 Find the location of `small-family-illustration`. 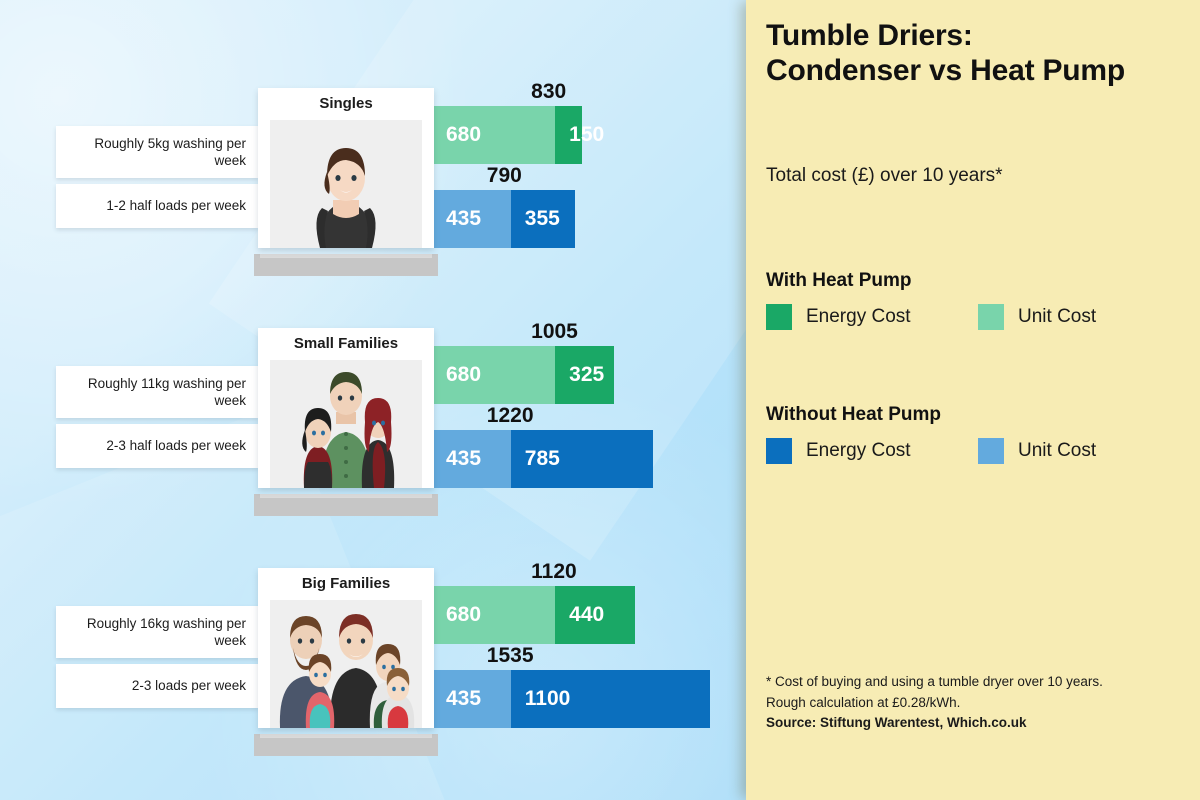

small-family-illustration is located at coordinates (346, 424).